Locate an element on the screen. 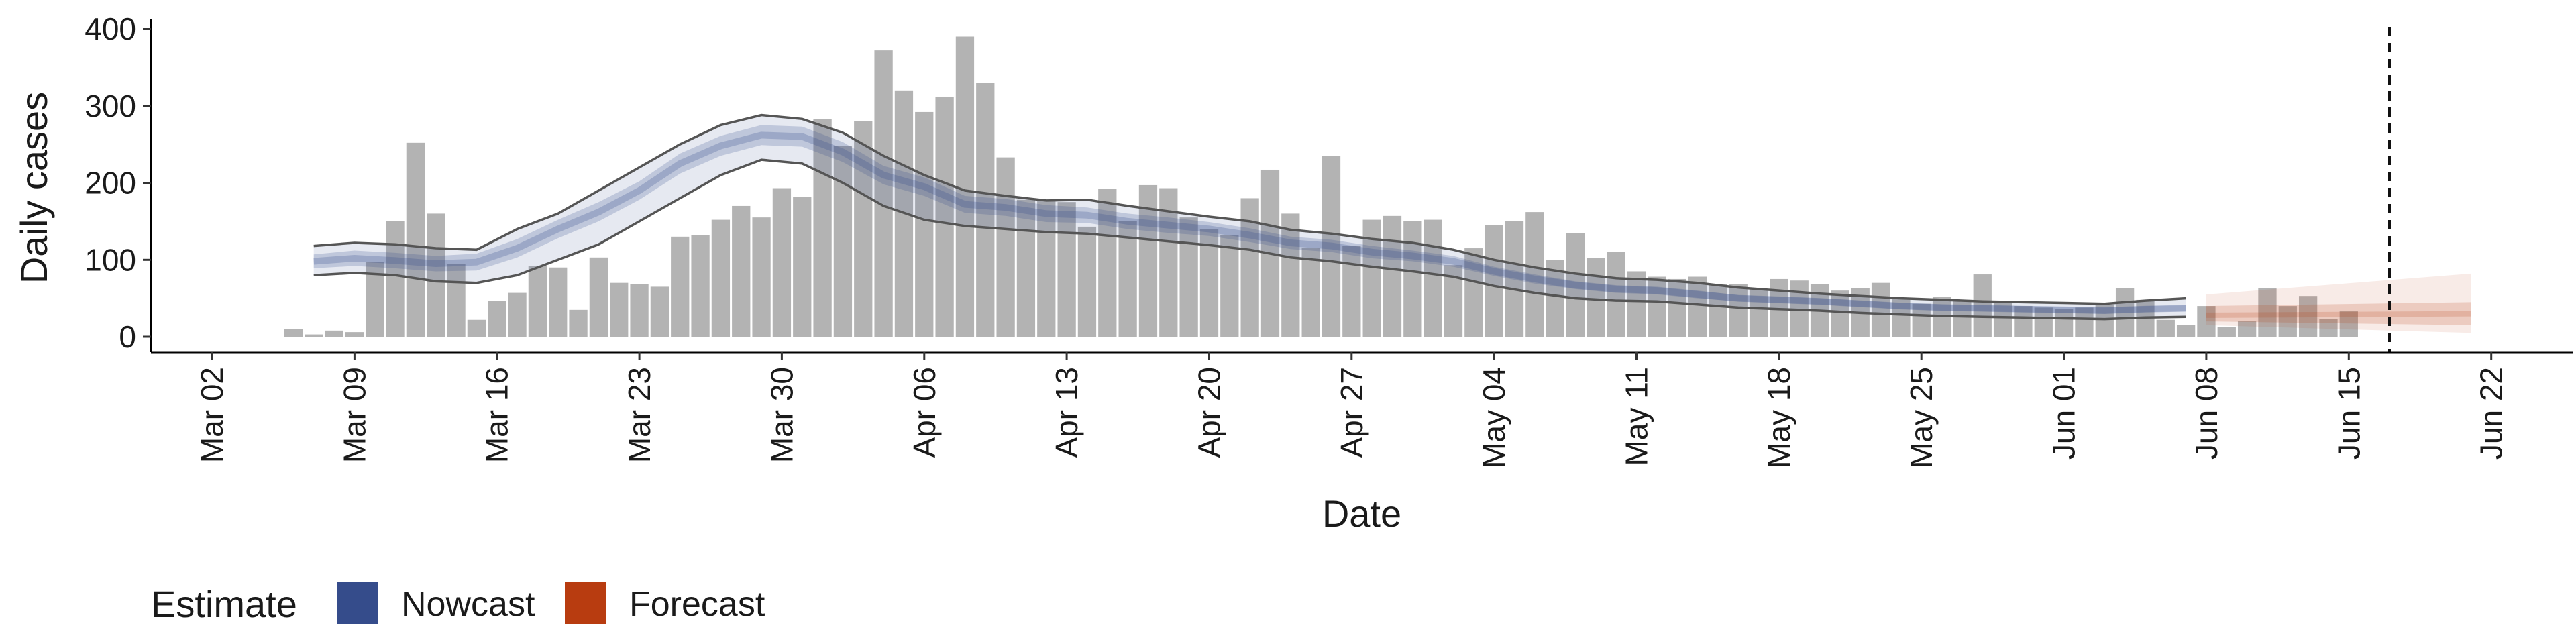  legend-label-forecast: Forecast is located at coordinates (697, 604).